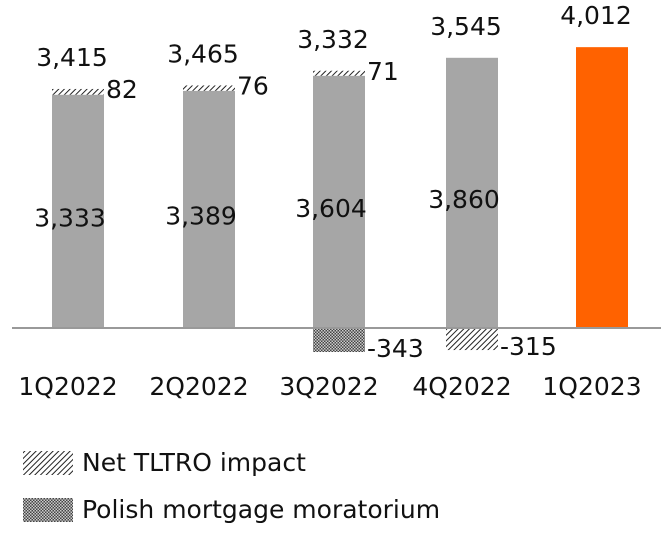 This screenshot has width=661, height=534. Describe the element at coordinates (72, 57) in the screenshot. I see `total-label: 3,415` at that location.